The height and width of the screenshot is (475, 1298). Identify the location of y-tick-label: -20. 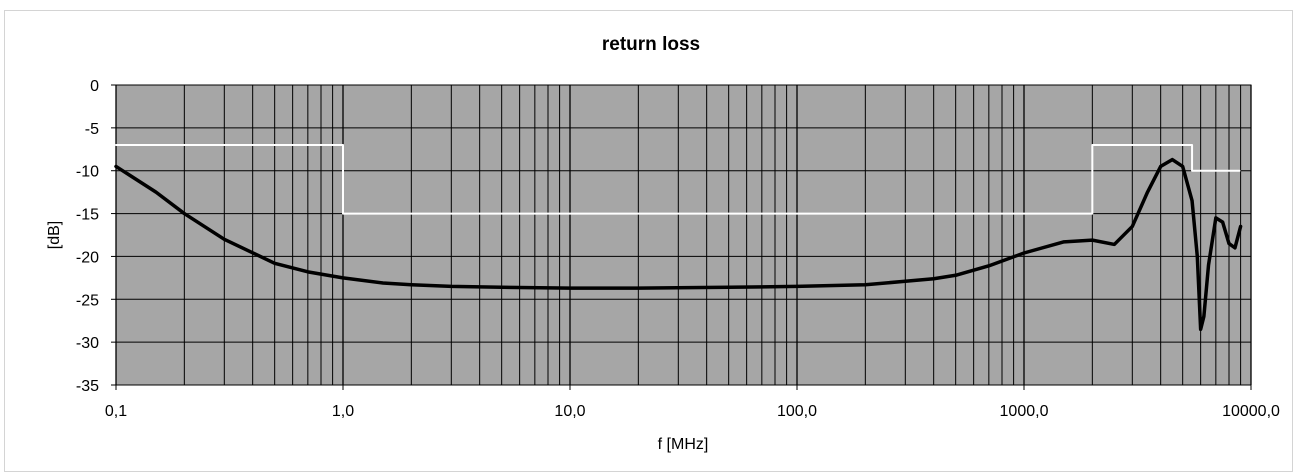
(87, 257).